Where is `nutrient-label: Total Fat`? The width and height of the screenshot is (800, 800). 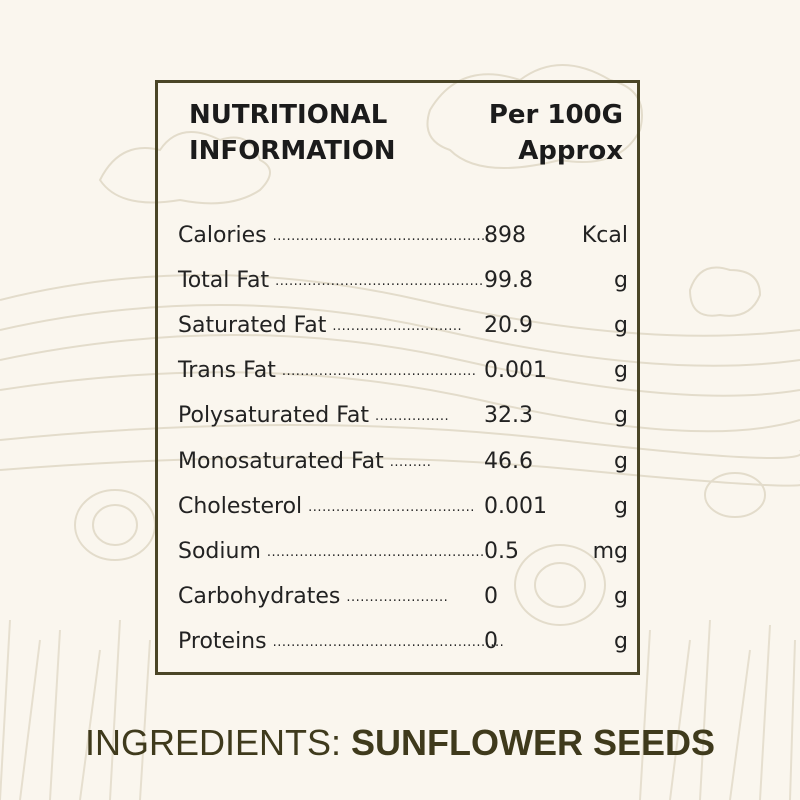
nutrient-label: Total Fat is located at coordinates (224, 280).